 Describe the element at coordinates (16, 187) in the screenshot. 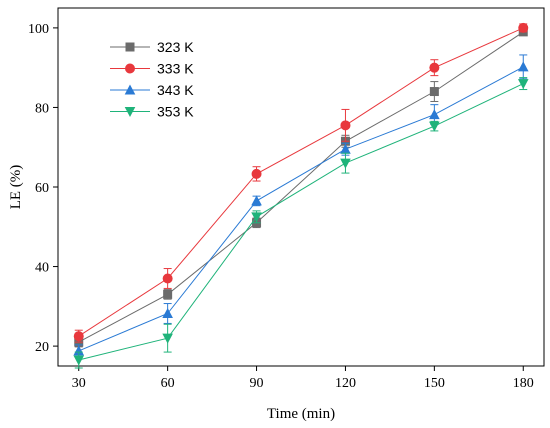

I see `y-axis-title: LE (%)` at that location.